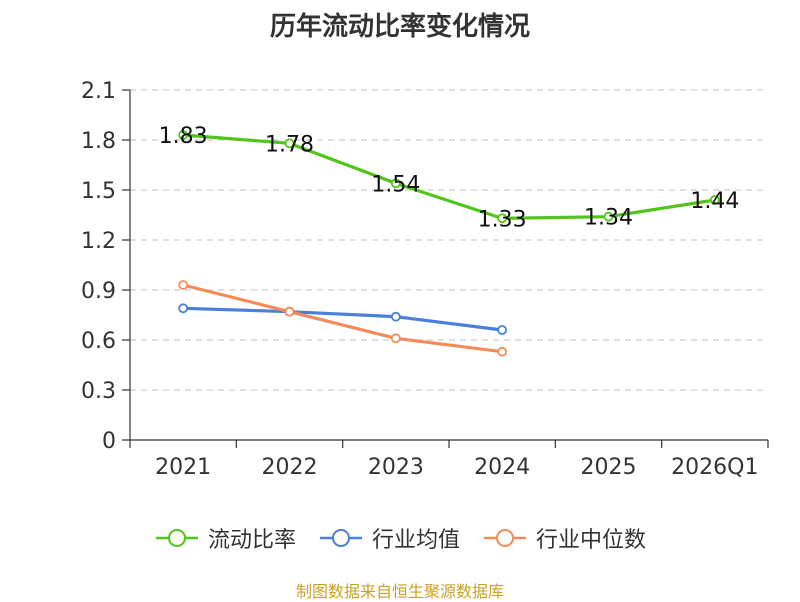 Image resolution: width=800 pixels, height=602 pixels. Describe the element at coordinates (176, 538) in the screenshot. I see `legend-swatch-current` at that location.